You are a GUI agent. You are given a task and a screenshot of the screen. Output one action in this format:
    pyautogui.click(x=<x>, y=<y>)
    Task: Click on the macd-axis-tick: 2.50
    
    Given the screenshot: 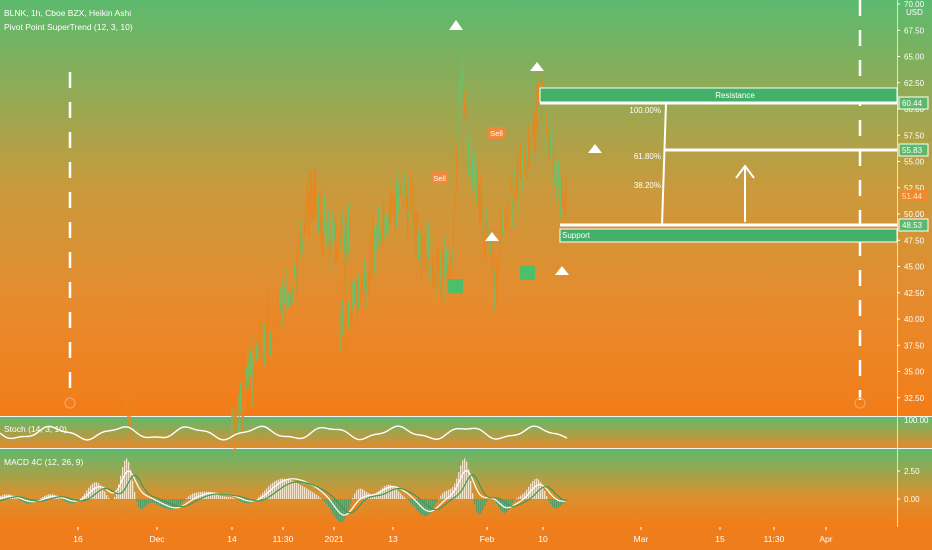 What is the action you would take?
    pyautogui.click(x=912, y=471)
    